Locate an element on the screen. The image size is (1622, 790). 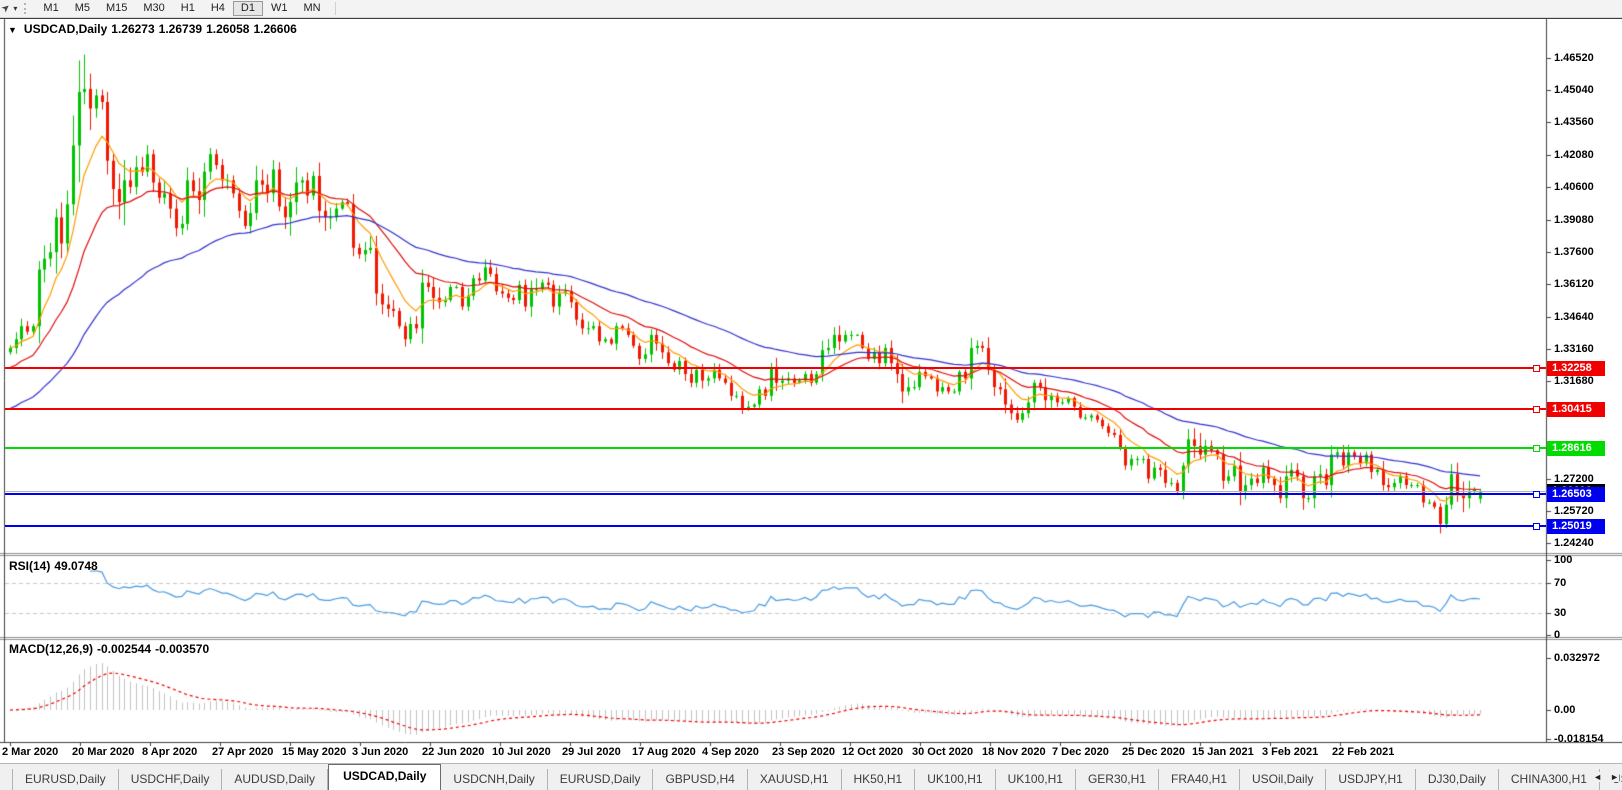
macd-signal-value: -0.003570 is located at coordinates (182, 649).